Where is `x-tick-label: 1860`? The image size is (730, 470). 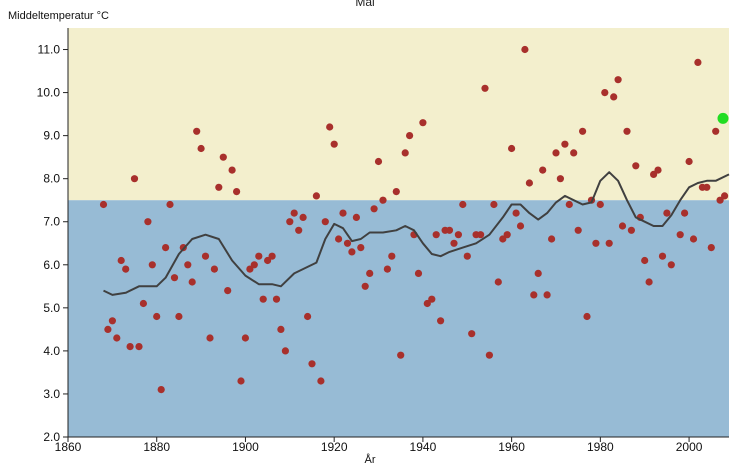 x-tick-label: 1860 is located at coordinates (68, 447).